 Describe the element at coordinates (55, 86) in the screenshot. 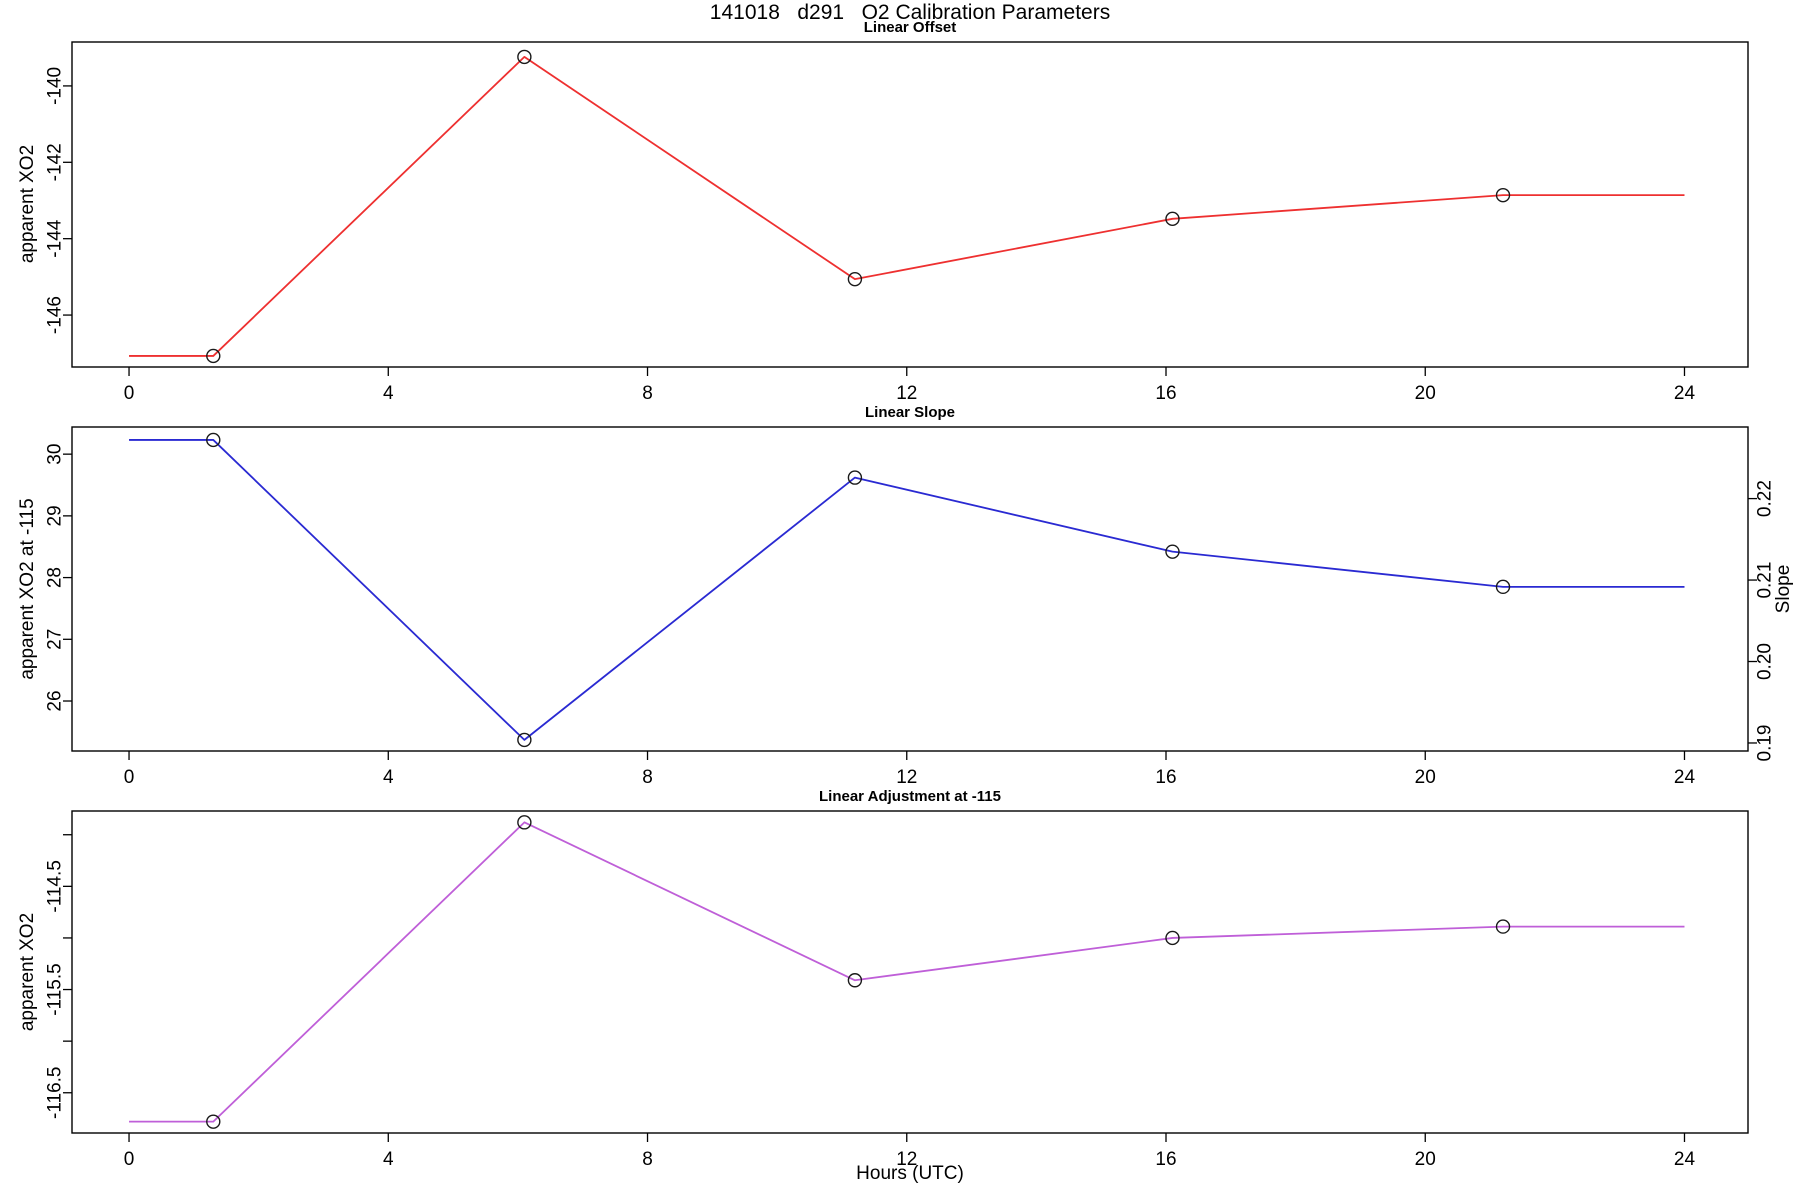

I see `y-tick-label: -140` at that location.